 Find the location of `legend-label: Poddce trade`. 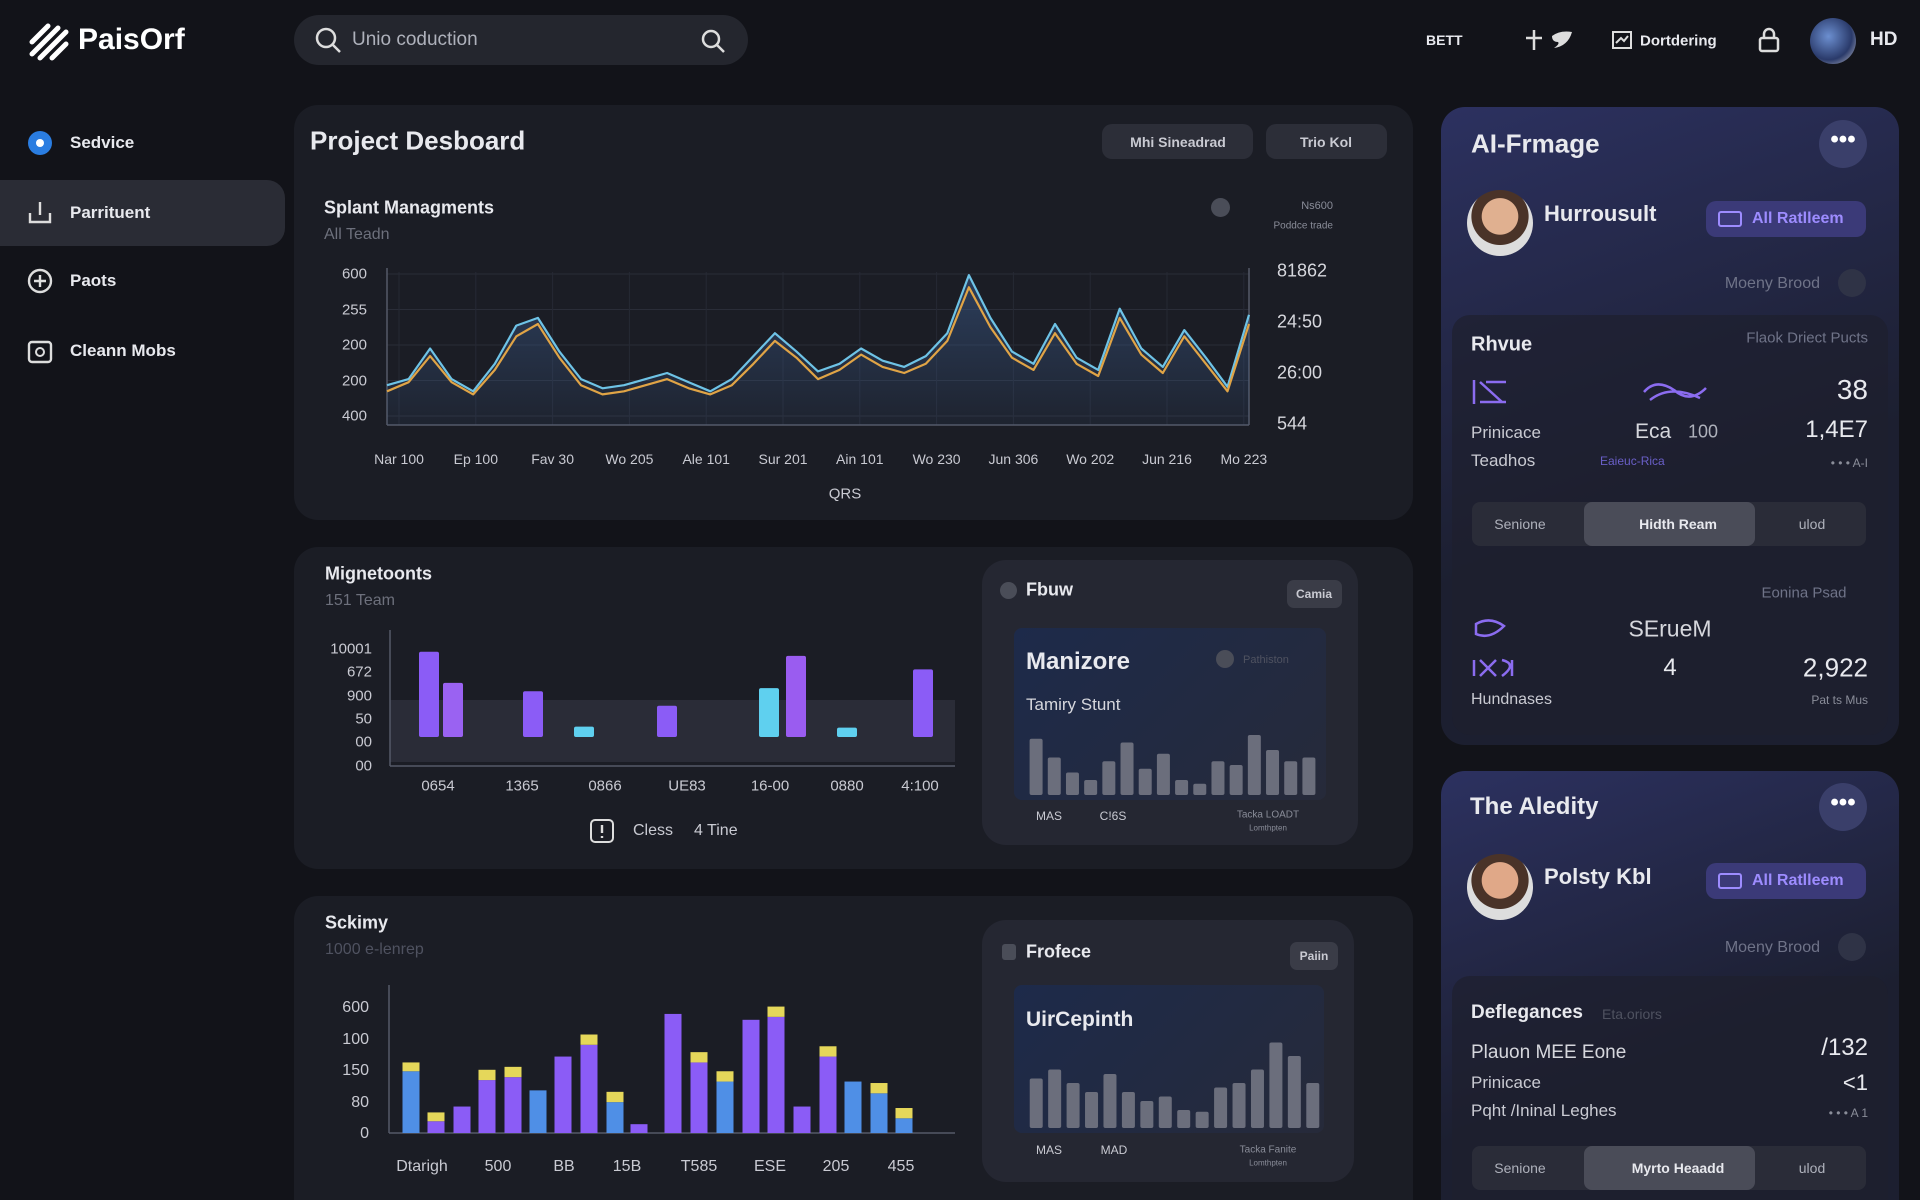

legend-label: Poddce trade is located at coordinates (1303, 226).